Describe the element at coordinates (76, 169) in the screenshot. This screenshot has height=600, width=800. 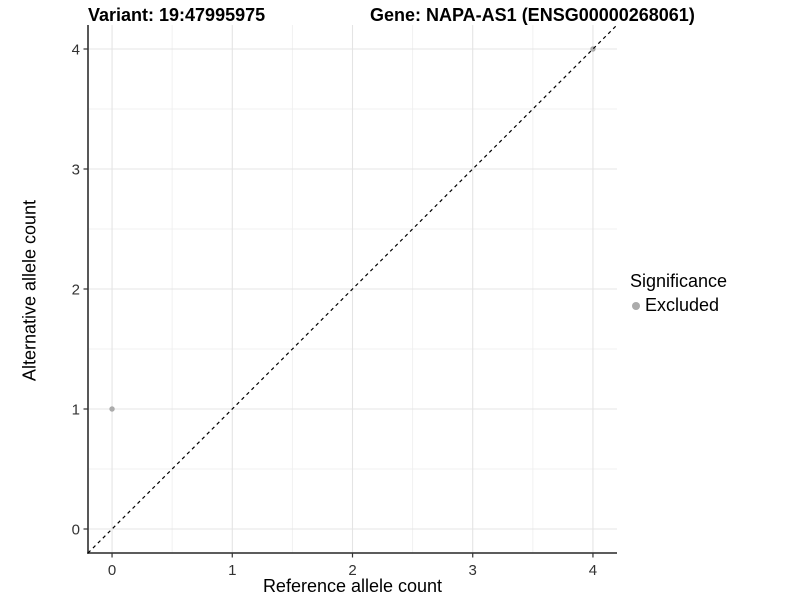
I see `y-axis-tick-label: 3` at that location.